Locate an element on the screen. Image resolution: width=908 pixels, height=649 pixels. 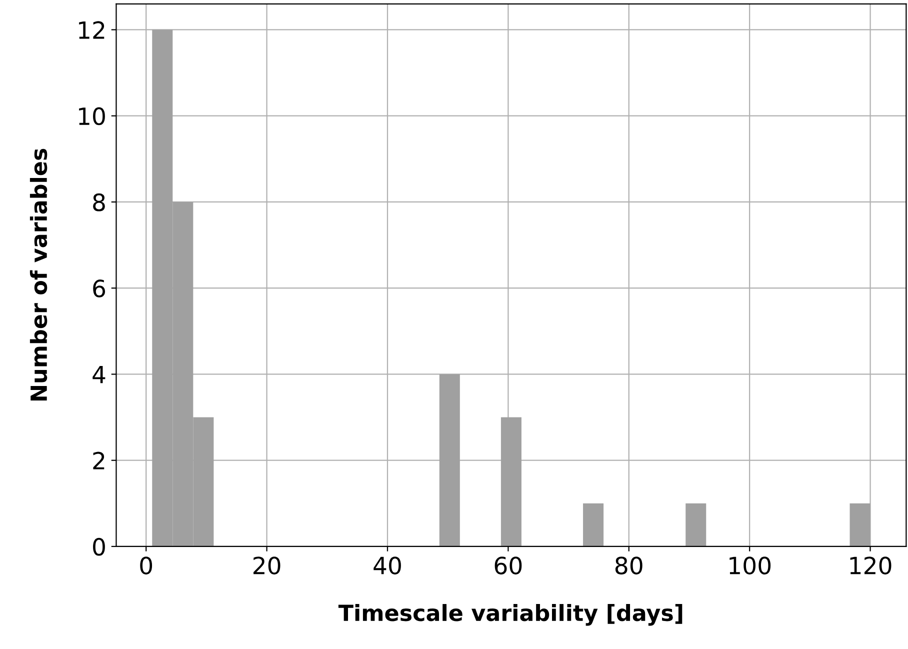
x-tick-label: 40 is located at coordinates (387, 565).